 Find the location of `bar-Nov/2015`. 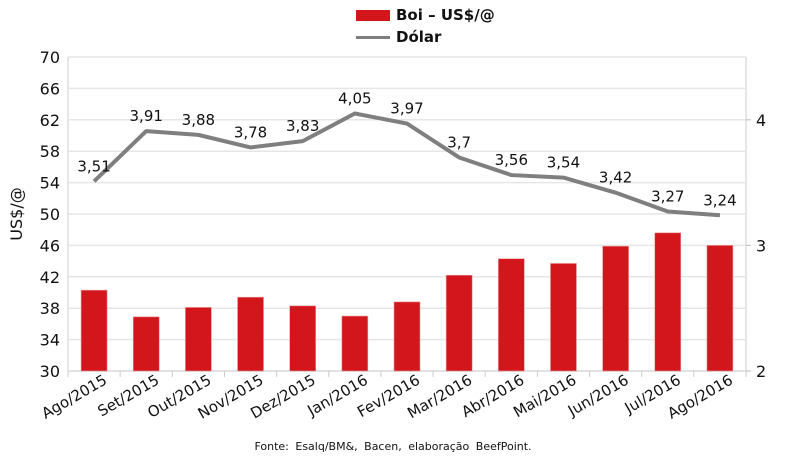

bar-Nov/2015 is located at coordinates (250, 334).